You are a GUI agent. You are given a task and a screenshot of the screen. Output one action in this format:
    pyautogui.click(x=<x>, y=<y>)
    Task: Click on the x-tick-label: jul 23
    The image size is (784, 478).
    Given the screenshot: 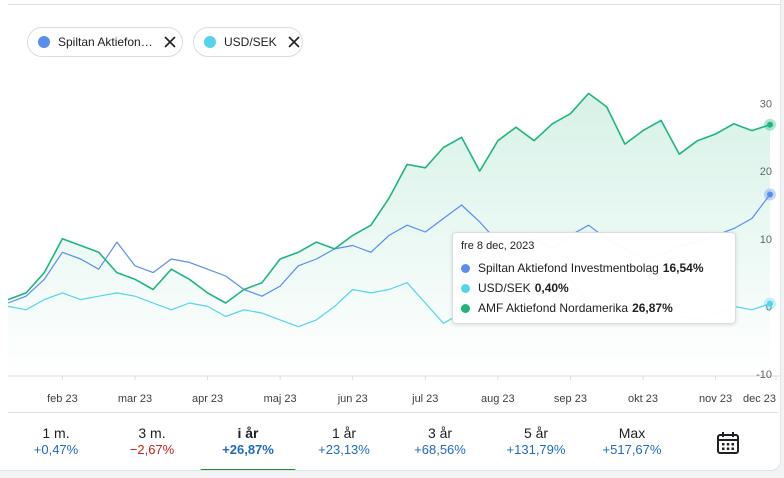 What is the action you would take?
    pyautogui.click(x=424, y=399)
    